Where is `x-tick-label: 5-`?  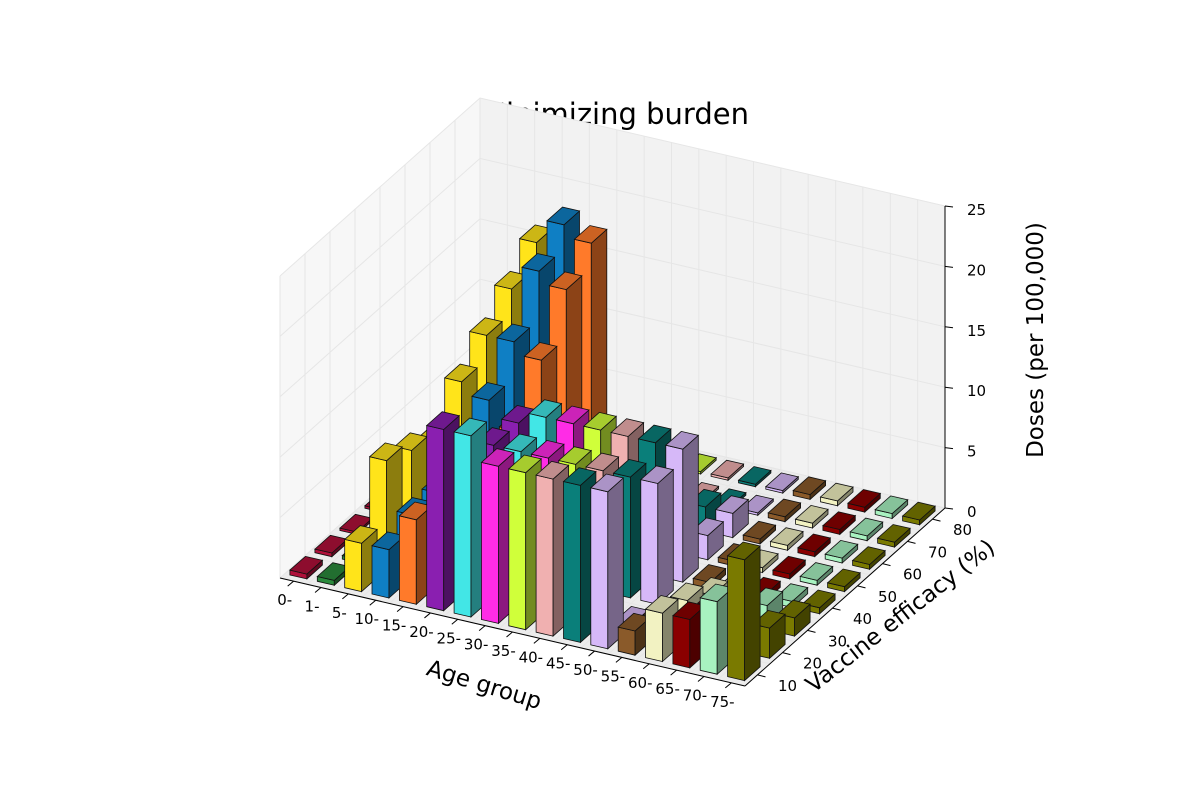 x-tick-label: 5- is located at coordinates (339, 613).